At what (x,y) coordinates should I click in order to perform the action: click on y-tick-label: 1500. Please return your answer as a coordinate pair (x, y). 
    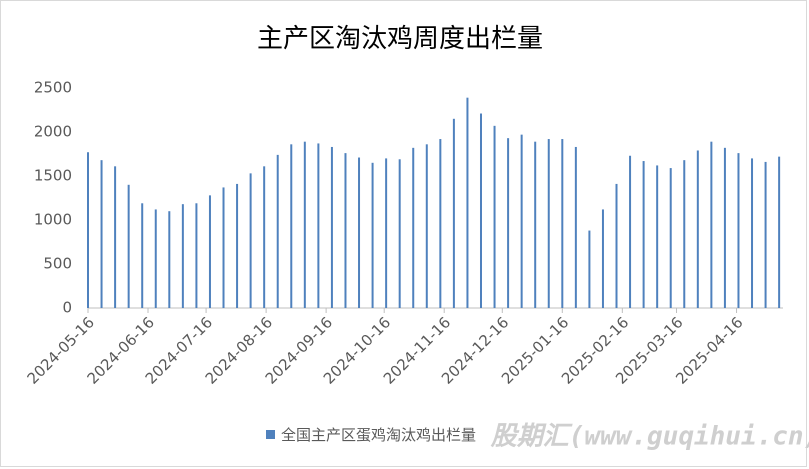
    Looking at the image, I should click on (53, 176).